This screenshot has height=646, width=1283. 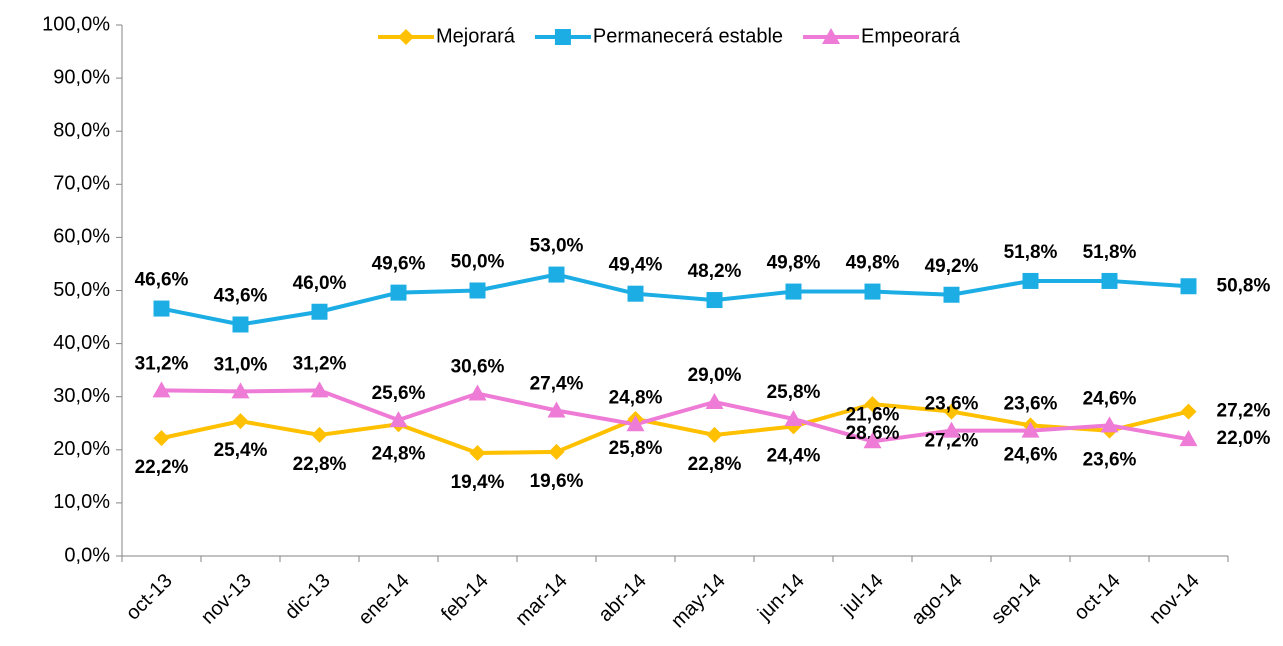 I want to click on data-label: 25,8%, so click(x=636, y=448).